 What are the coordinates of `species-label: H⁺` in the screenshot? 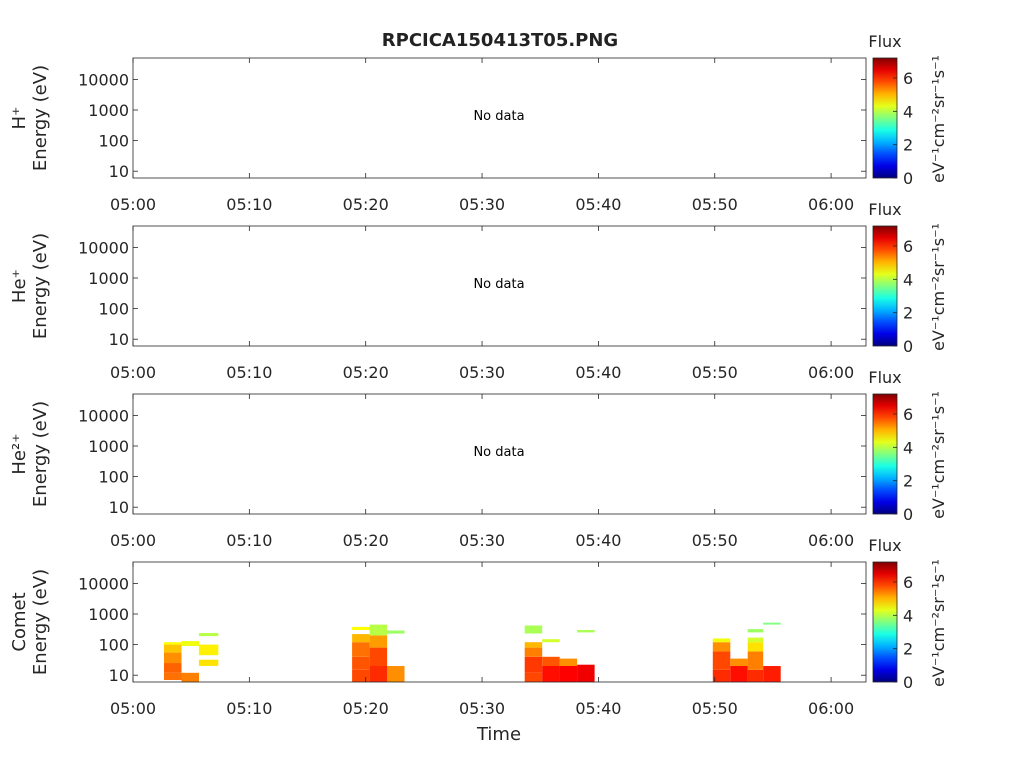 It's located at (19, 117).